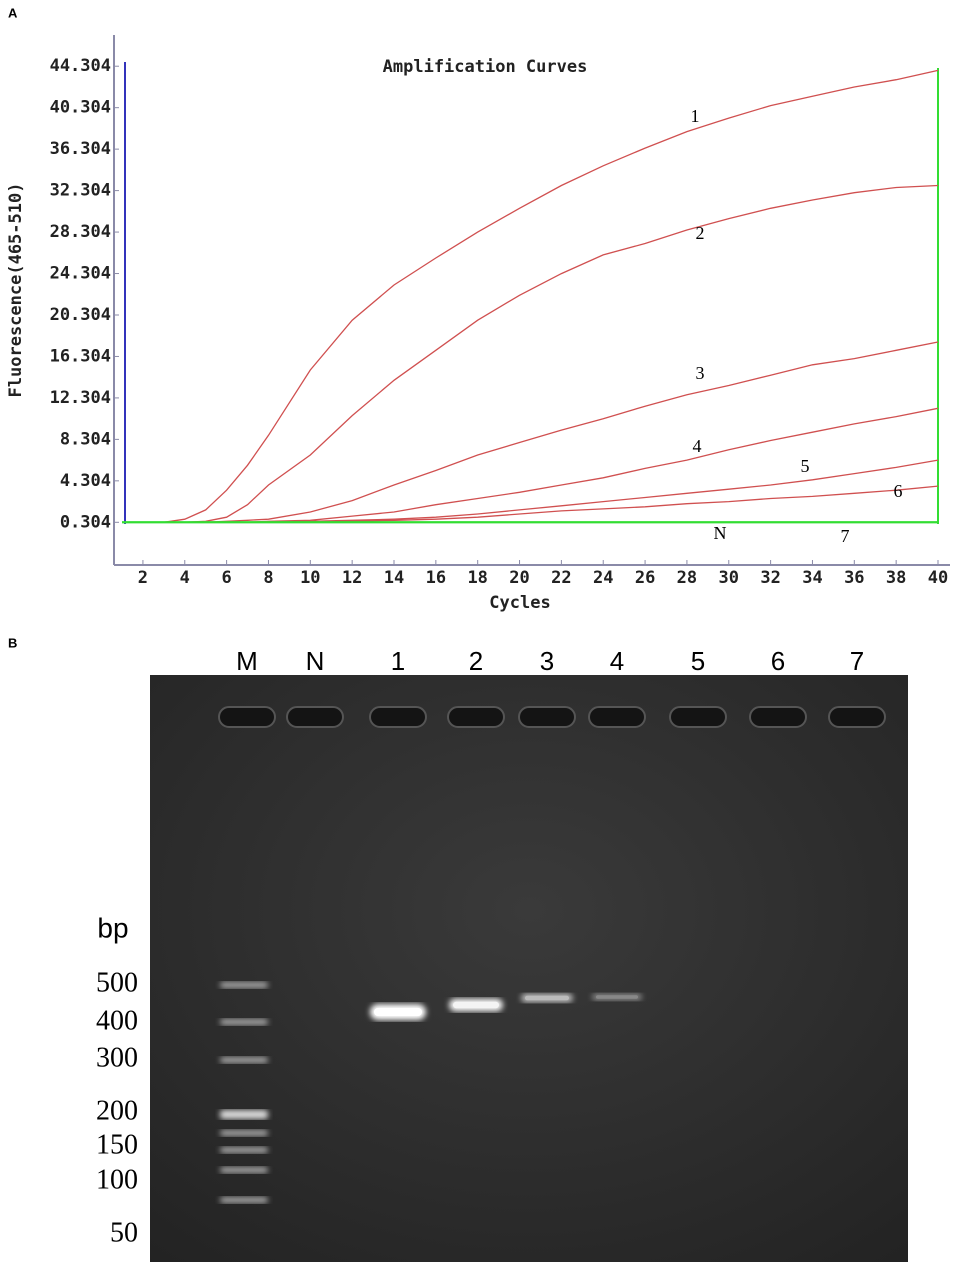 The image size is (957, 1270). Describe the element at coordinates (398, 661) in the screenshot. I see `lane-label: 1` at that location.